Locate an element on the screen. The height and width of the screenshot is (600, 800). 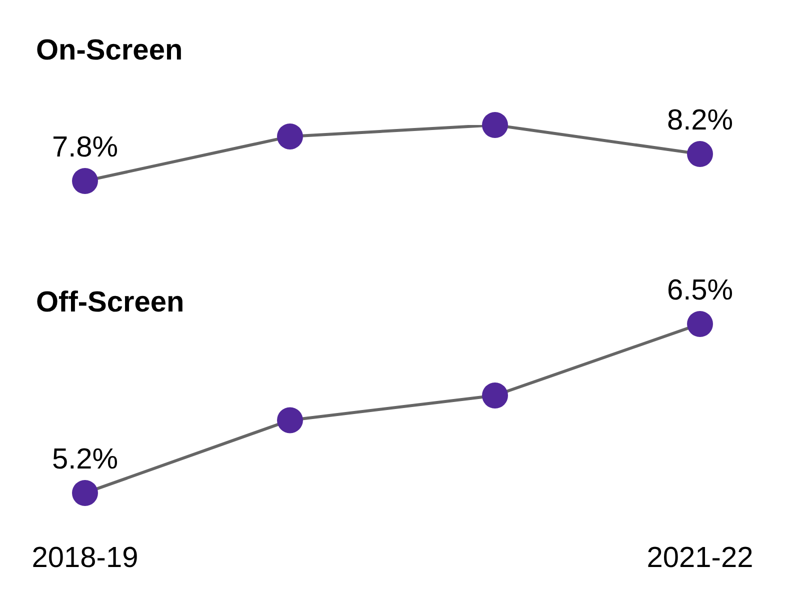
data-label: 8.2% is located at coordinates (700, 120).